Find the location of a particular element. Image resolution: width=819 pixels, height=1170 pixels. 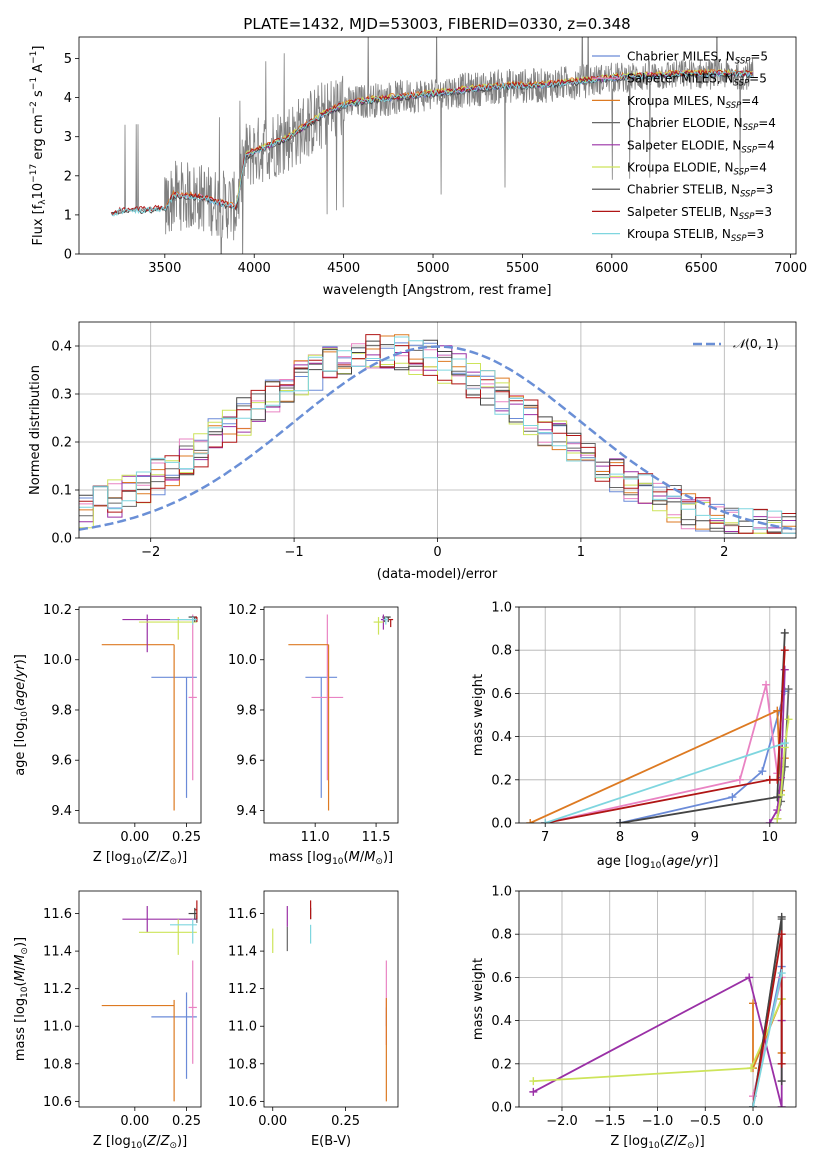

x-tick-label: −1 is located at coordinates (294, 552).